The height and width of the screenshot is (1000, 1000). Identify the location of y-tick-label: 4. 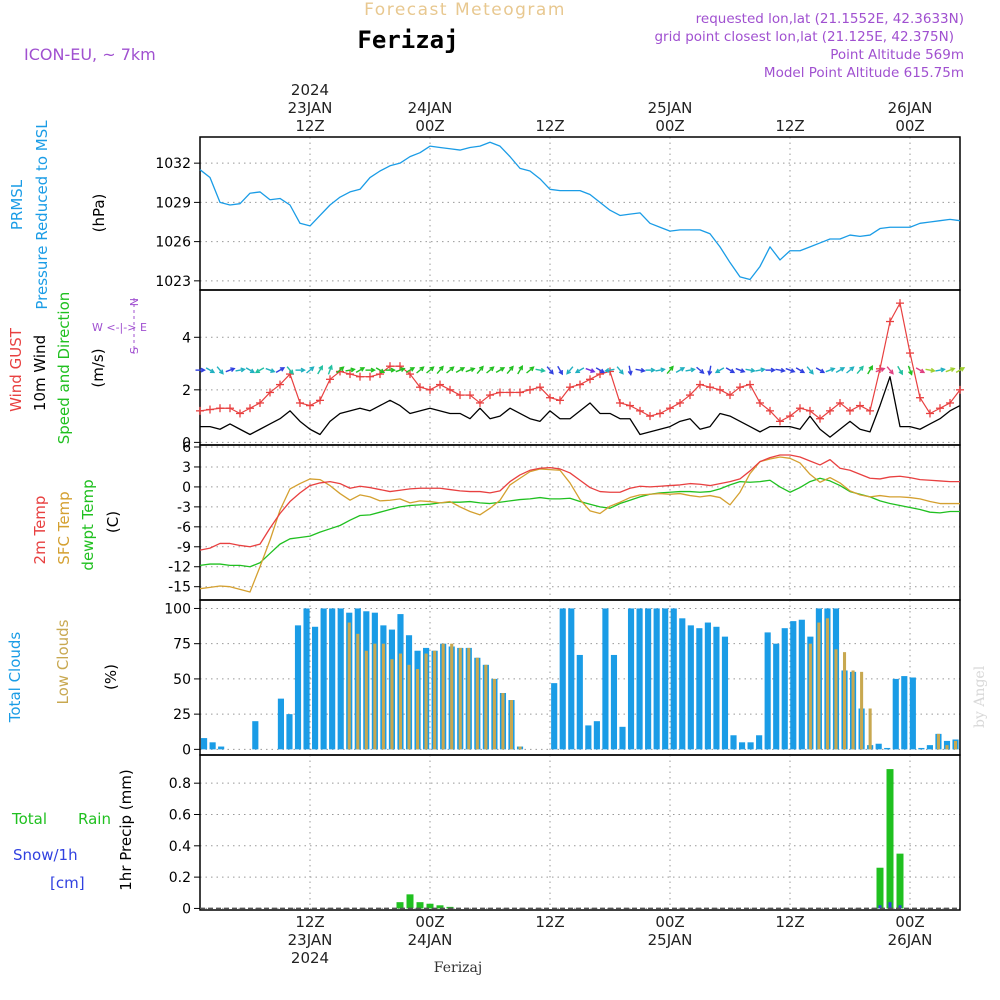
(186, 338).